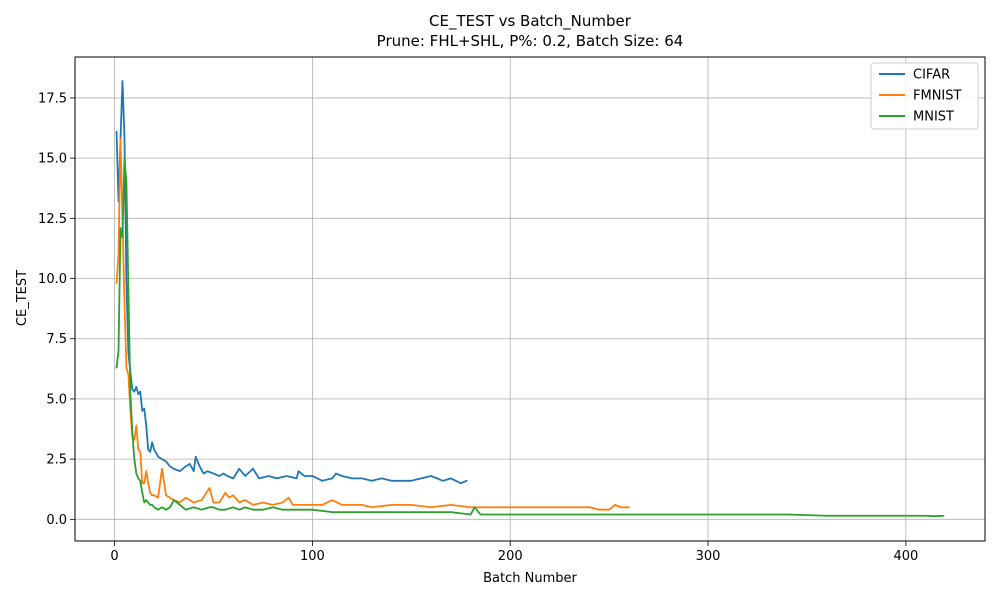  Describe the element at coordinates (708, 556) in the screenshot. I see `x-tick-label: 300` at that location.